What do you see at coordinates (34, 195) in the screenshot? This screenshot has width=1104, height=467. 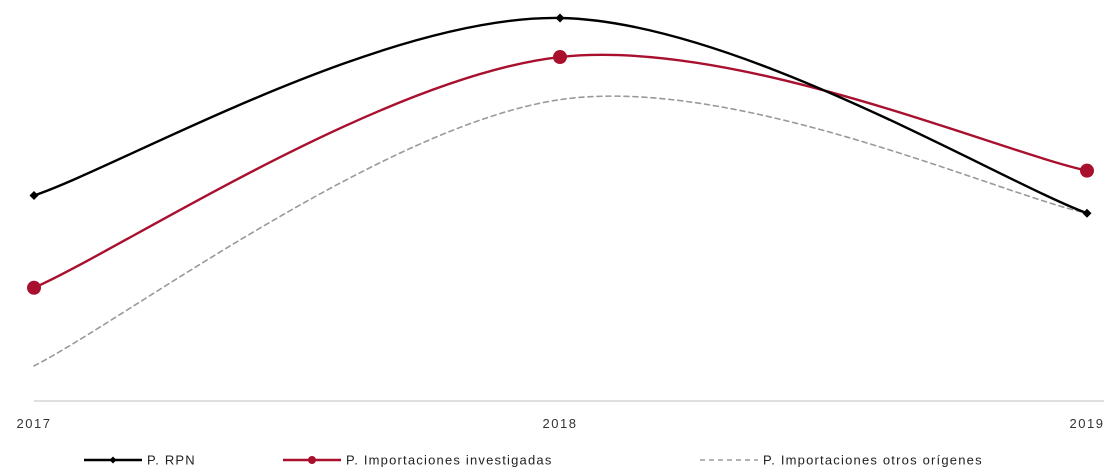 I see `data-point-p-rpn-2017` at bounding box center [34, 195].